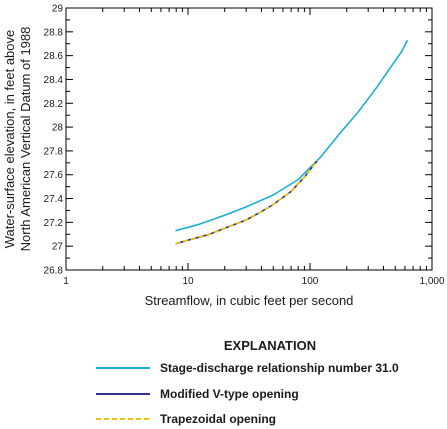  I want to click on y-tick-label: 27.8, so click(54, 151).